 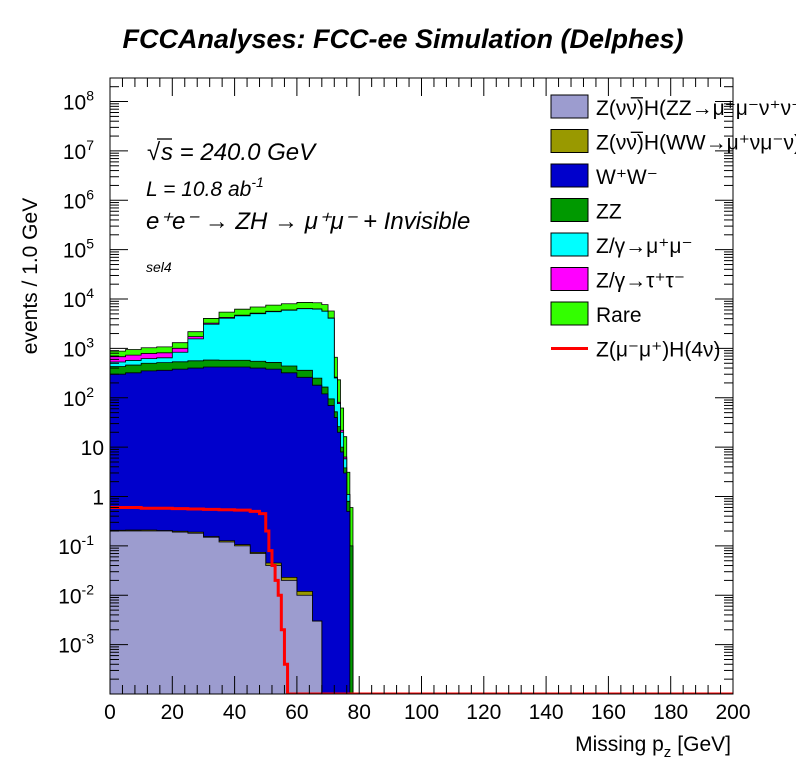 What do you see at coordinates (30, 276) in the screenshot?
I see `y-axis-label: events / 1.0 GeV` at bounding box center [30, 276].